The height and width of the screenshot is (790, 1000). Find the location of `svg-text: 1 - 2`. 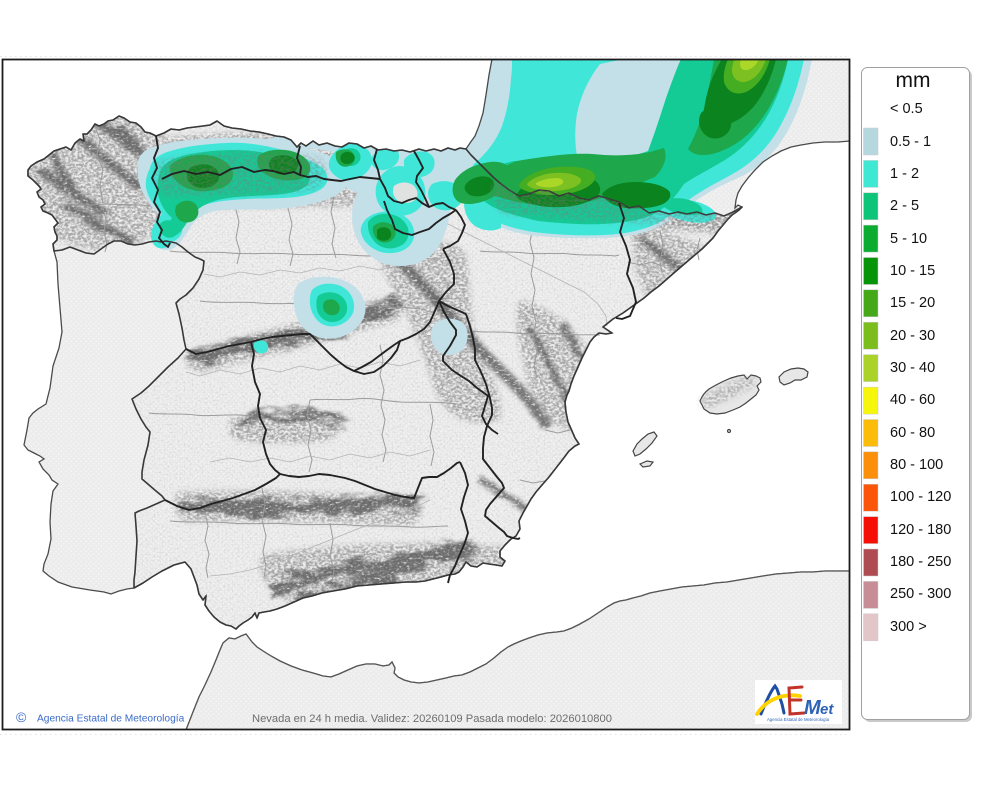

svg-text: 1 - 2 is located at coordinates (904, 174).